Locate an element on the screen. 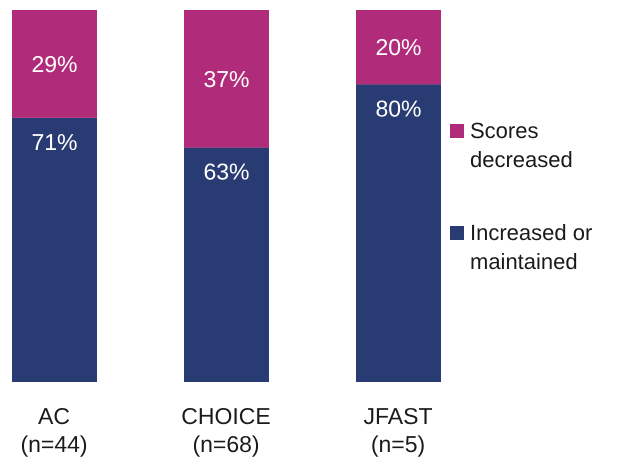 This screenshot has height=458, width=636. data-label: 29% is located at coordinates (54, 63).